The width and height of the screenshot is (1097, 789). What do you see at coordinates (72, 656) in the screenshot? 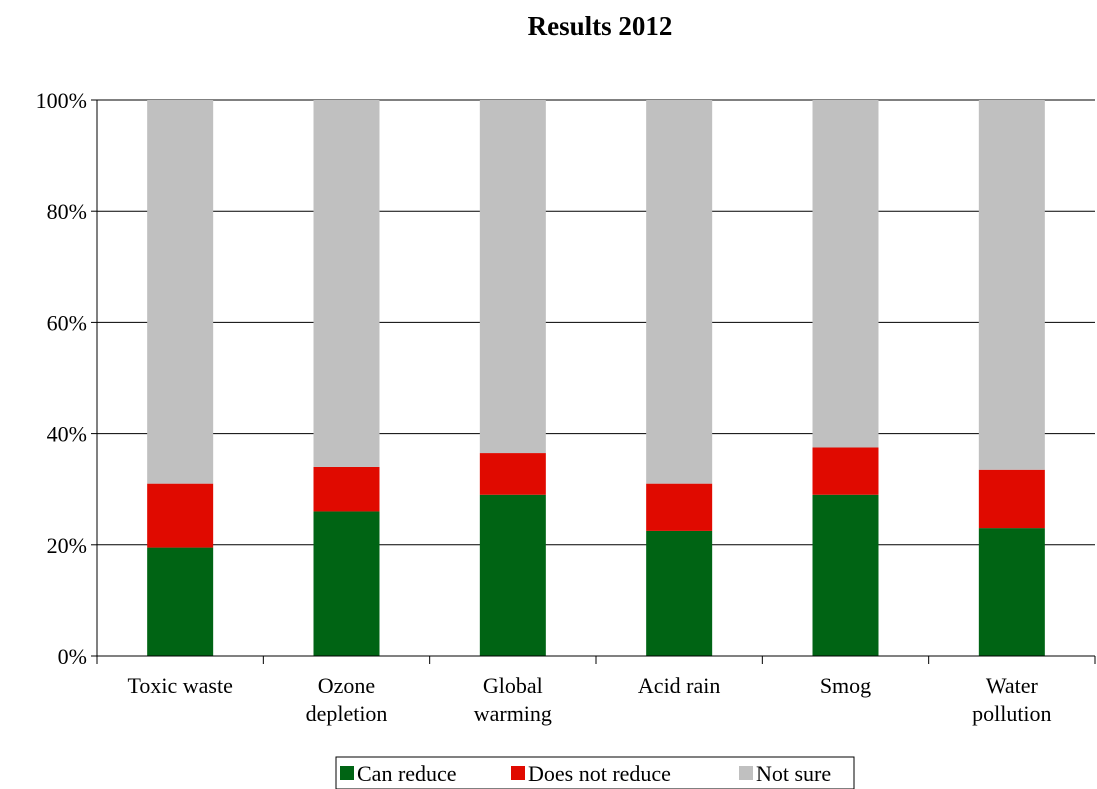
I see `y-tick-label: 0%` at bounding box center [72, 656].